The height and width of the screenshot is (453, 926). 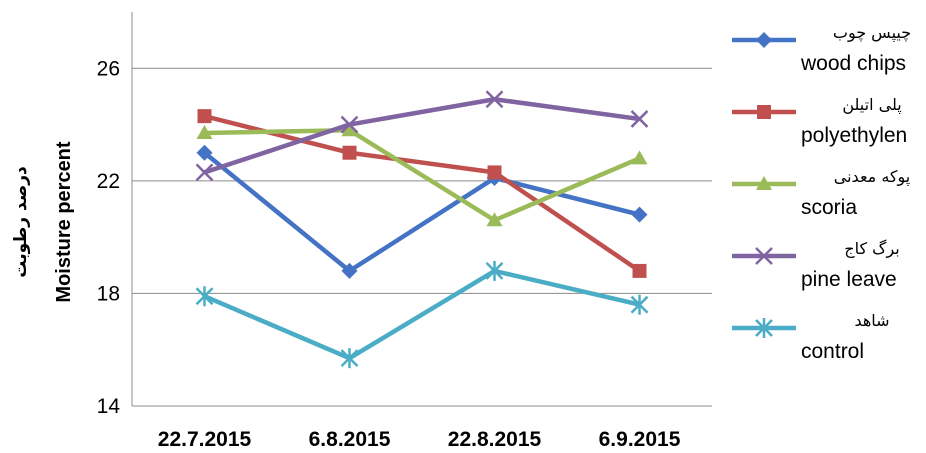 What do you see at coordinates (872, 177) in the screenshot?
I see `legend-label-persian: پوکه معدنی` at bounding box center [872, 177].